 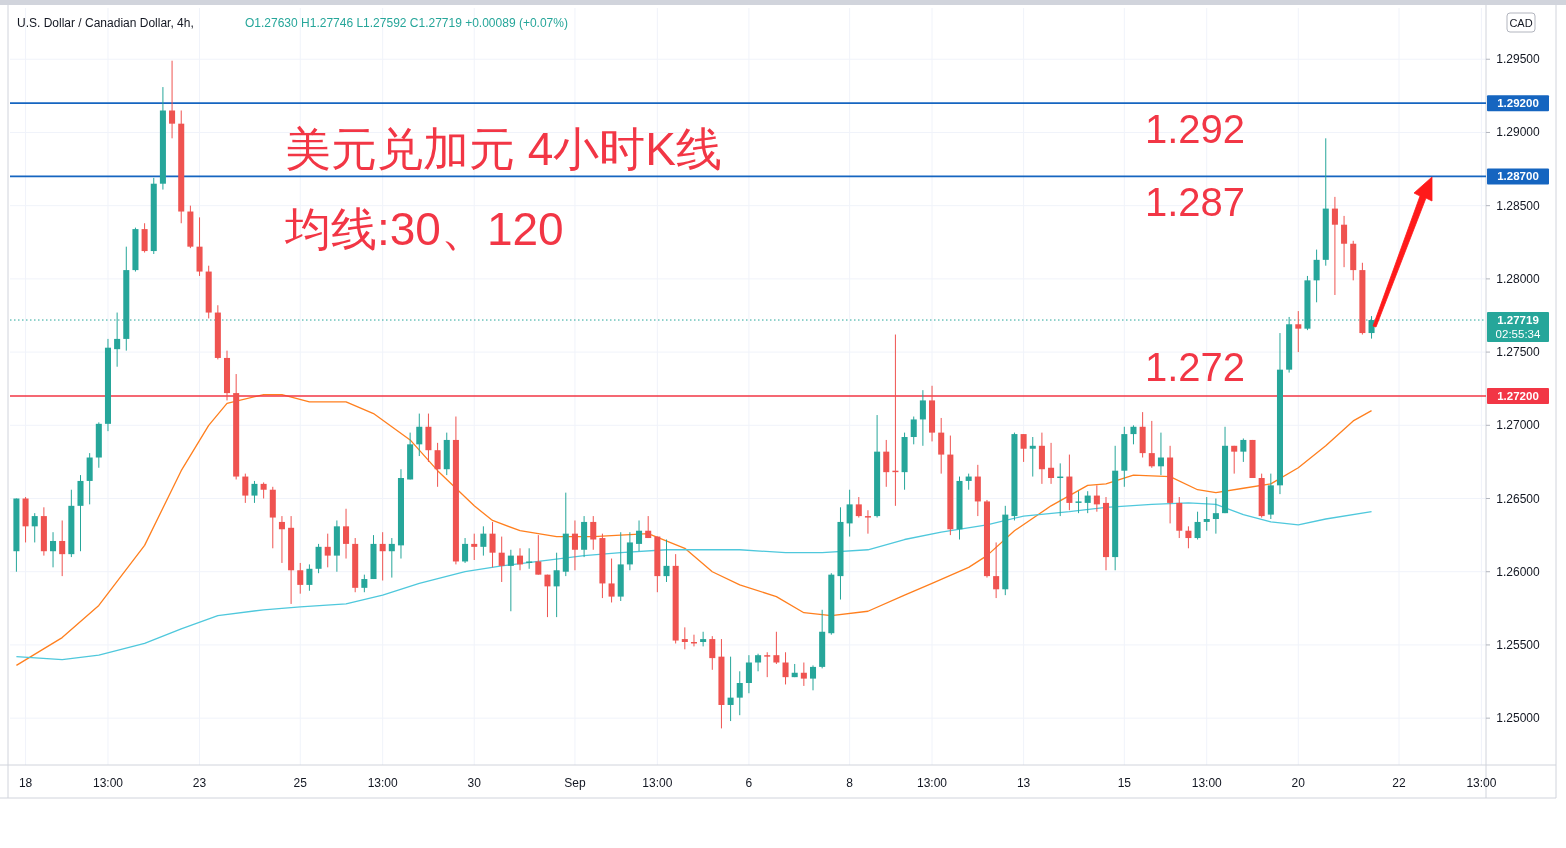 What do you see at coordinates (1518, 176) in the screenshot?
I see `ref-line-label: 1.28700` at bounding box center [1518, 176].